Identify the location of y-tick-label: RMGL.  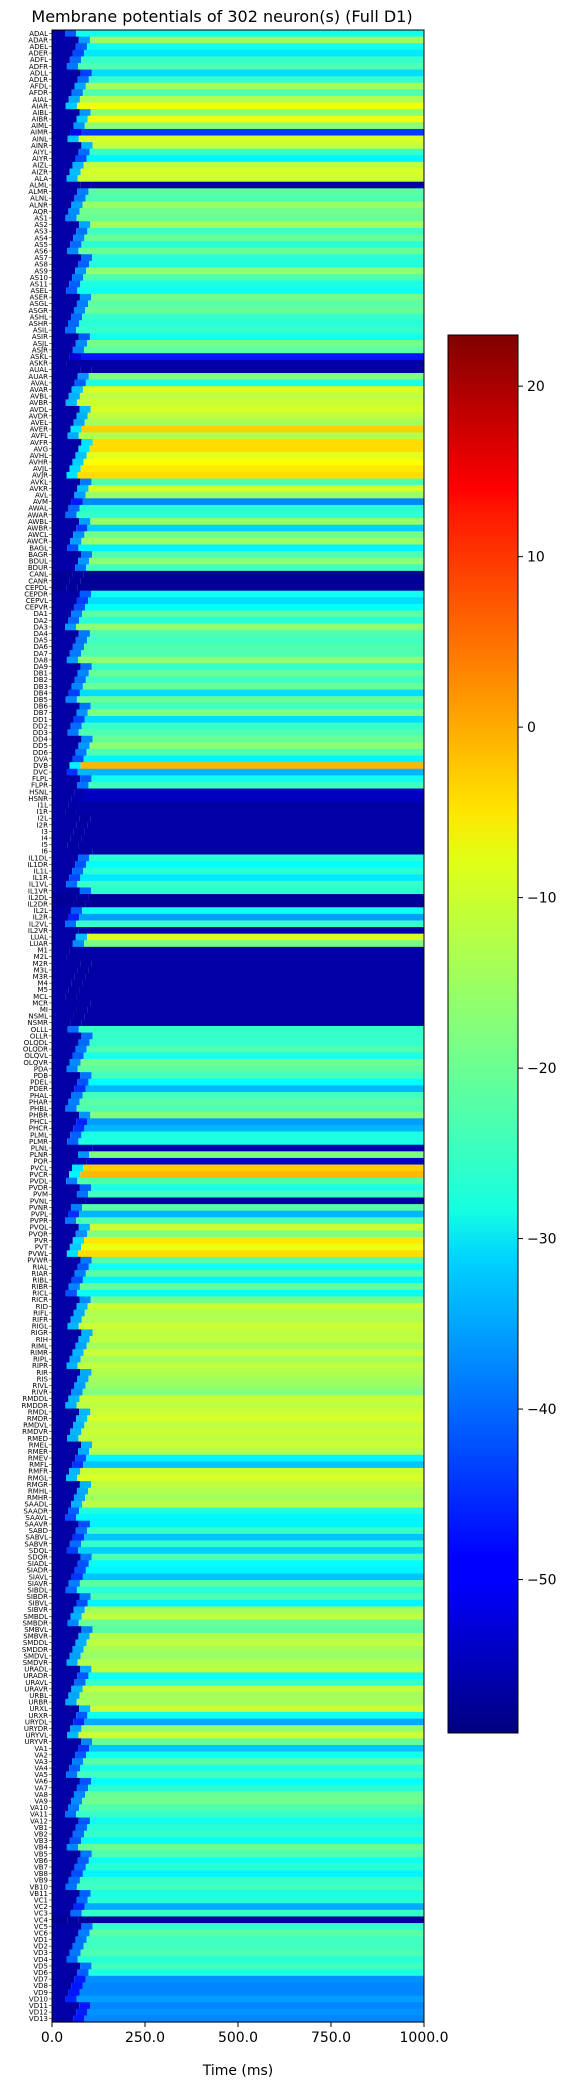
(38, 1478).